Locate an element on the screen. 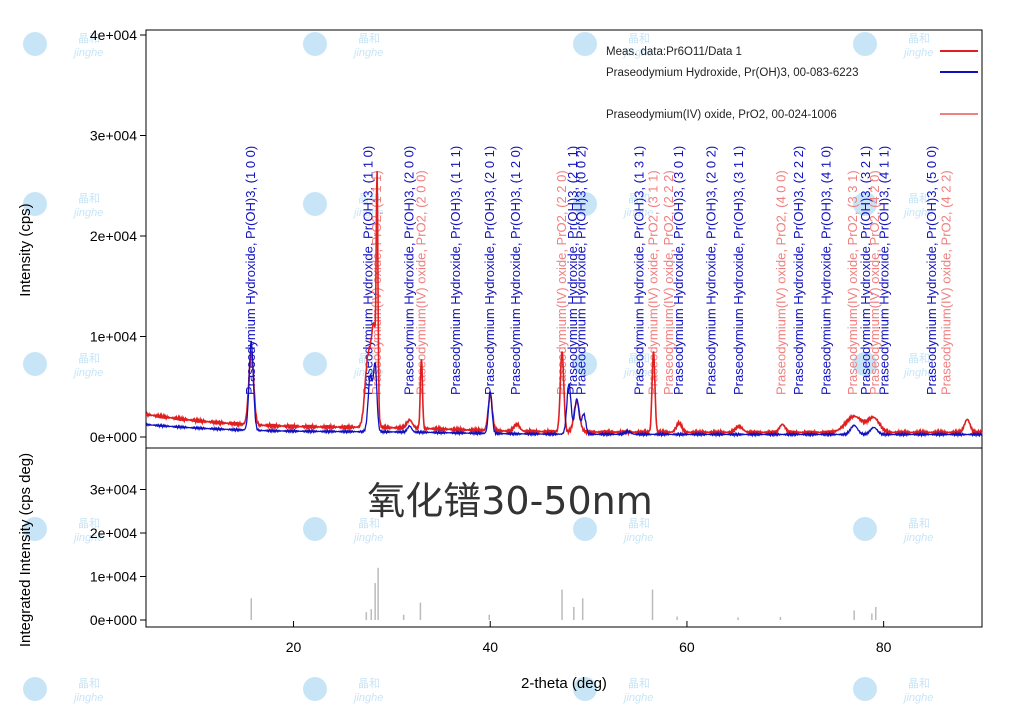  peak-annotation: Praseodymium Hydroxide, Pr(OH)3, (4 1 0) is located at coordinates (826, 270).